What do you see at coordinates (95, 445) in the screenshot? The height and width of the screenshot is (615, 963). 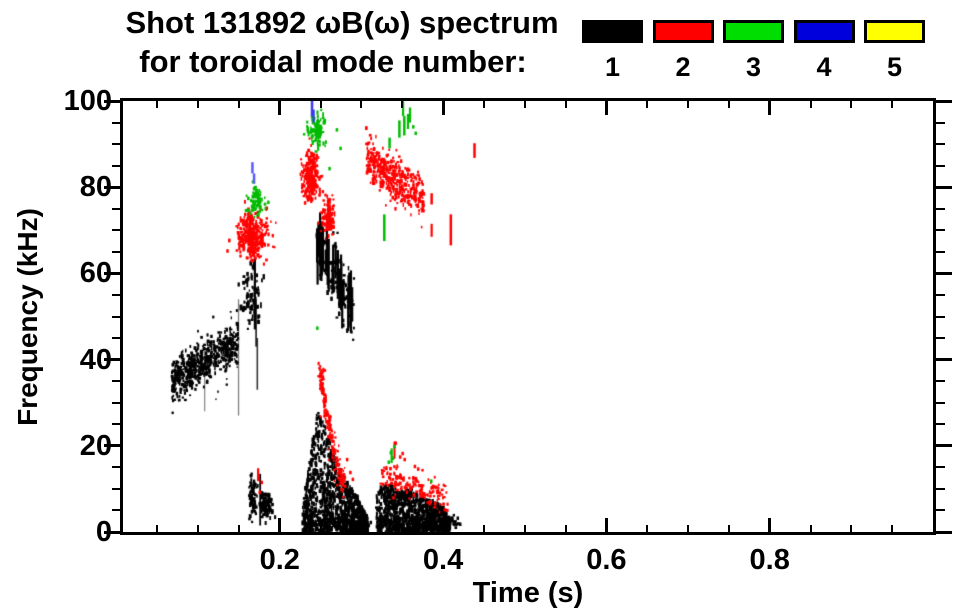 I see `y-tick-label: 20` at bounding box center [95, 445].